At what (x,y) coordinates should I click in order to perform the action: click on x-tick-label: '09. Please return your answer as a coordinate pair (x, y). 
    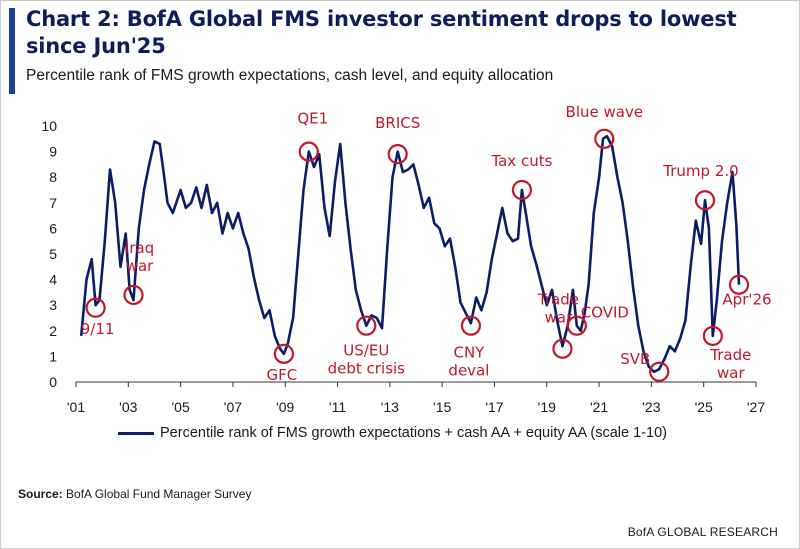
    Looking at the image, I should click on (285, 407).